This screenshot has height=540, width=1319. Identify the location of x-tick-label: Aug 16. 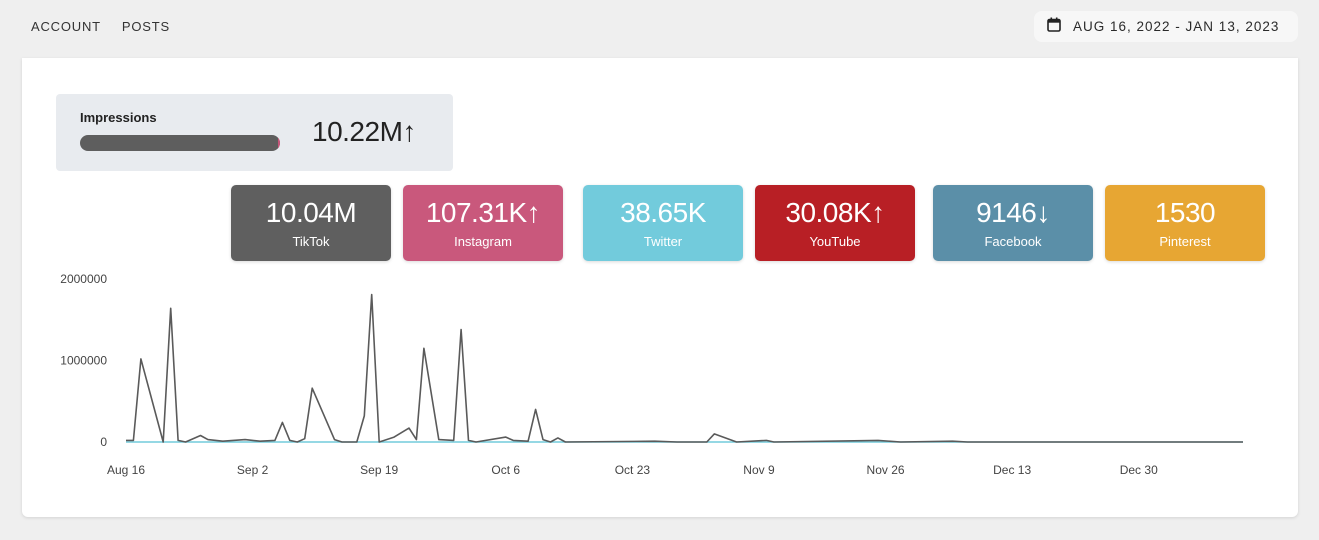
(126, 470).